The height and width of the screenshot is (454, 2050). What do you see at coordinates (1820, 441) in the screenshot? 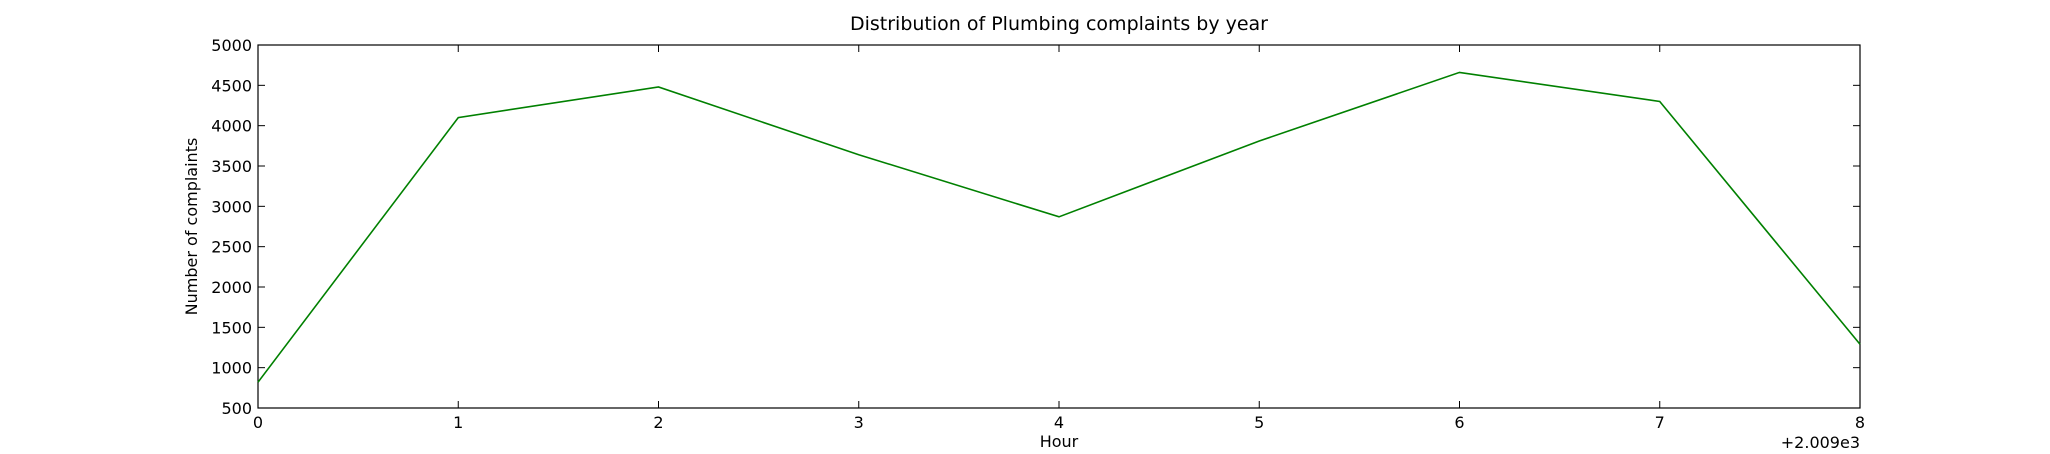
I see `x-axis-offset-label: +2.009e3` at bounding box center [1820, 441].